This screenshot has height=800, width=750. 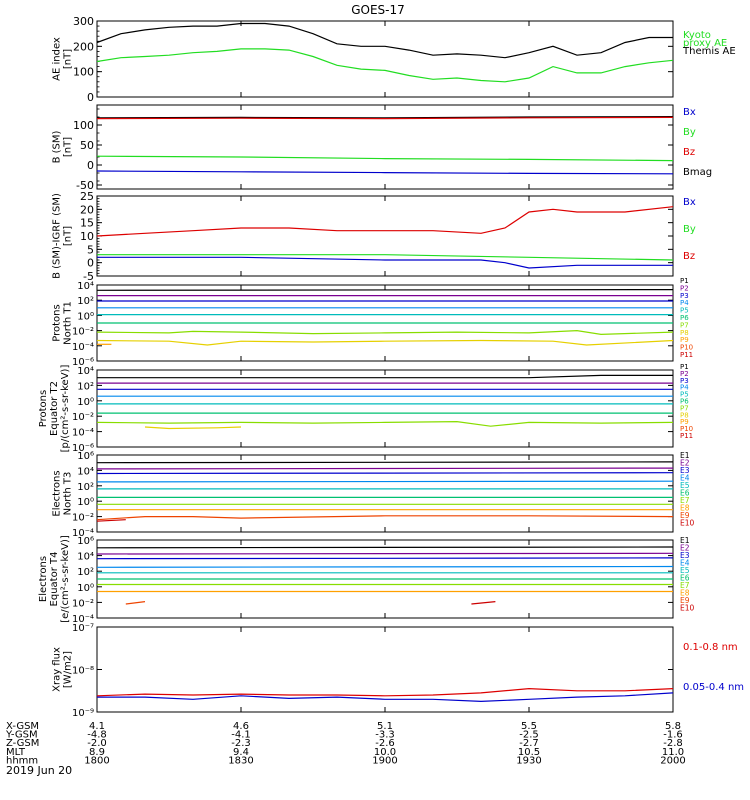 I want to click on series-line-themis-ae, so click(x=384, y=40).